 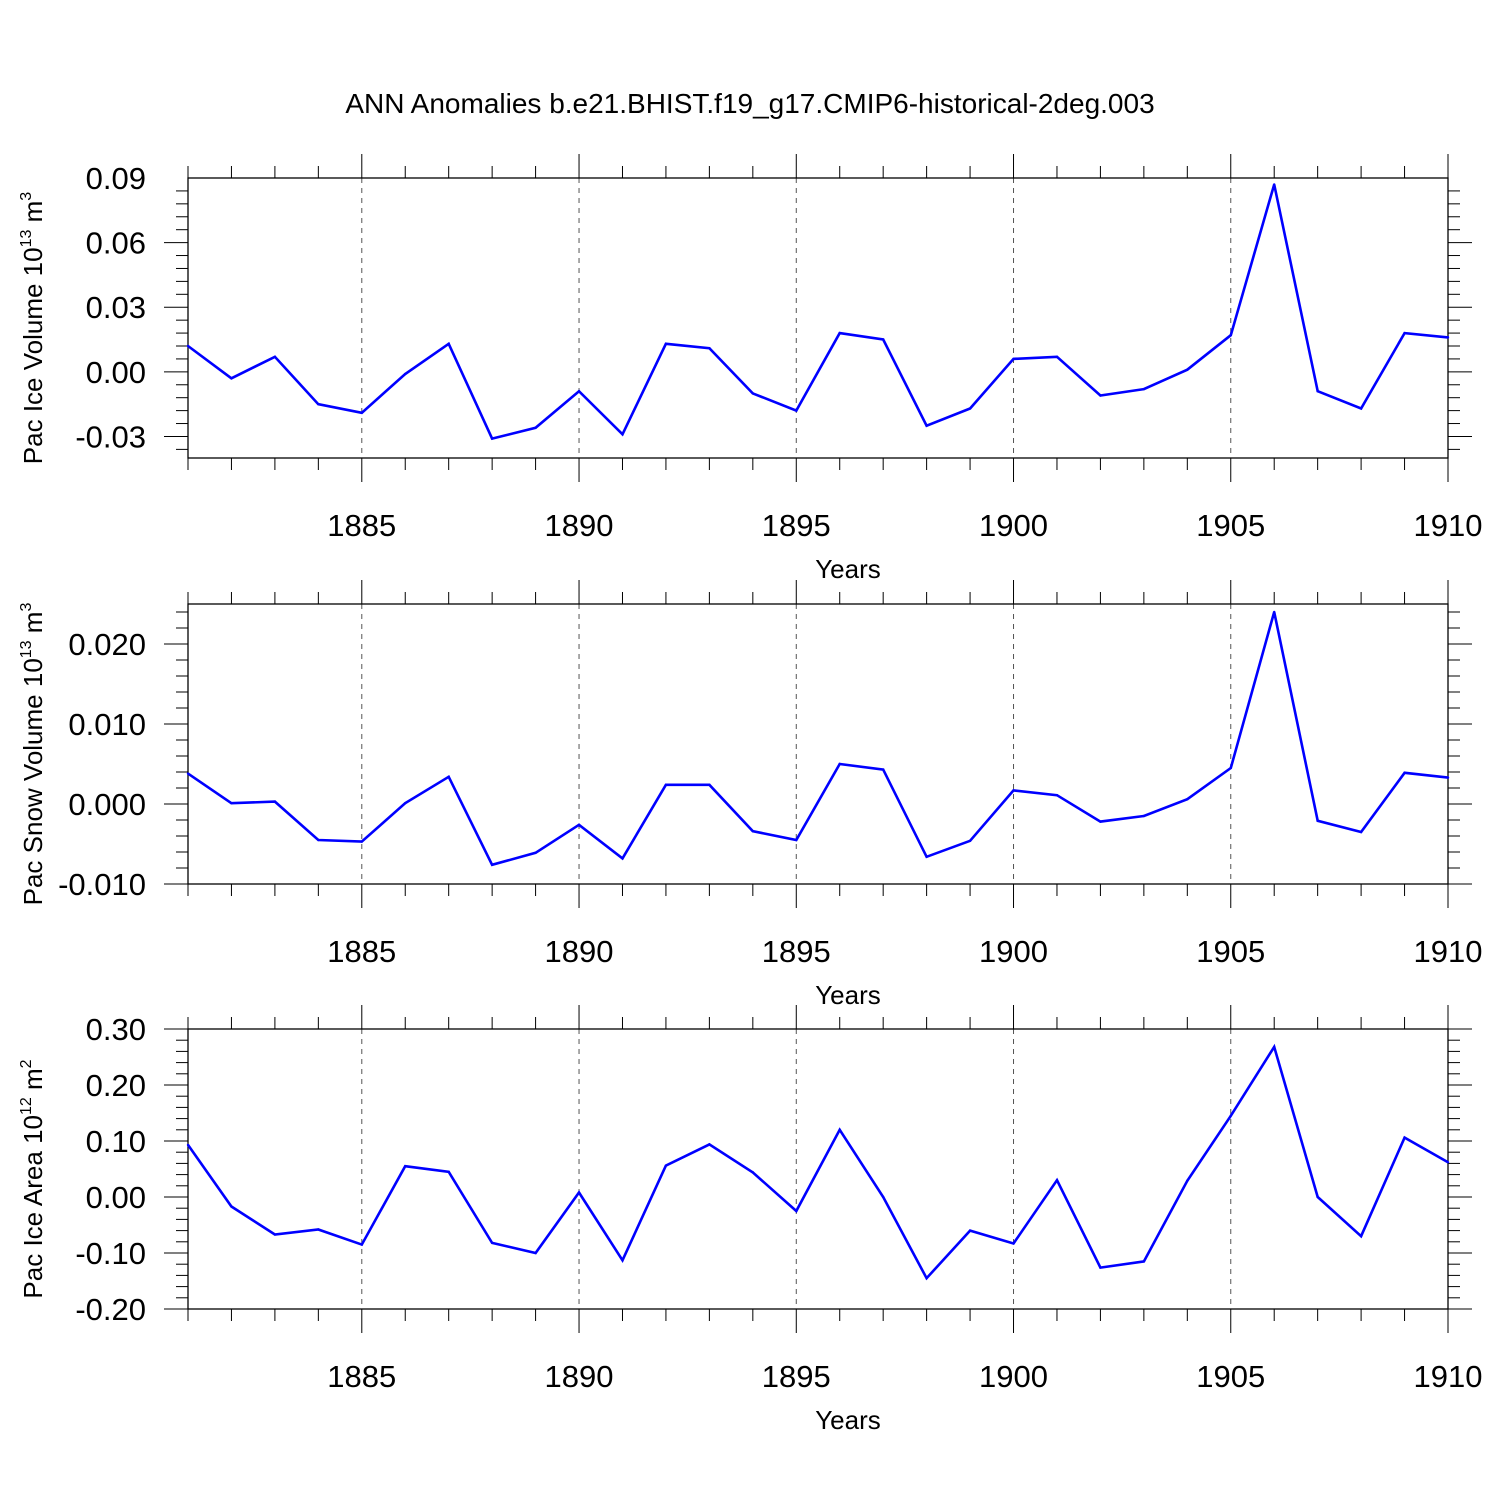 I want to click on x-tick-label: 1885, so click(x=361, y=525).